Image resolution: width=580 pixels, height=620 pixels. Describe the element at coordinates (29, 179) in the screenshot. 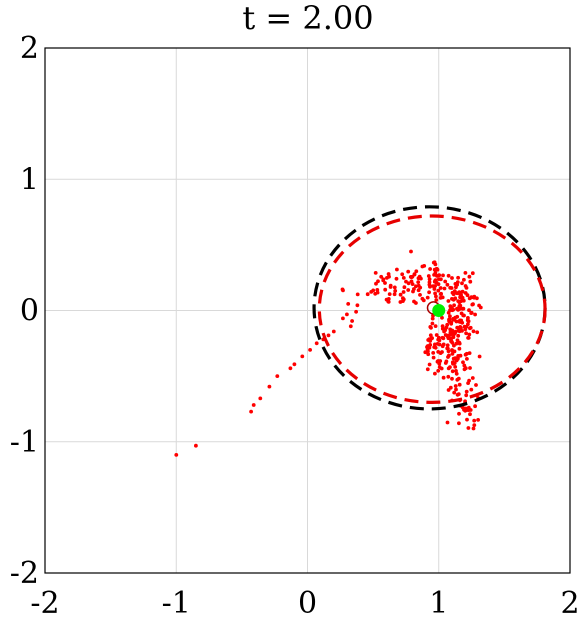

I see `y-tick-label: 1` at that location.